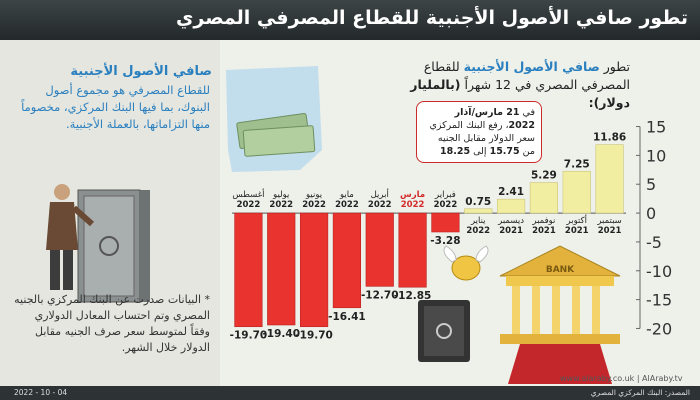  What do you see at coordinates (455, 151) in the screenshot?
I see `callout-to-rate: 18.25` at bounding box center [455, 151].